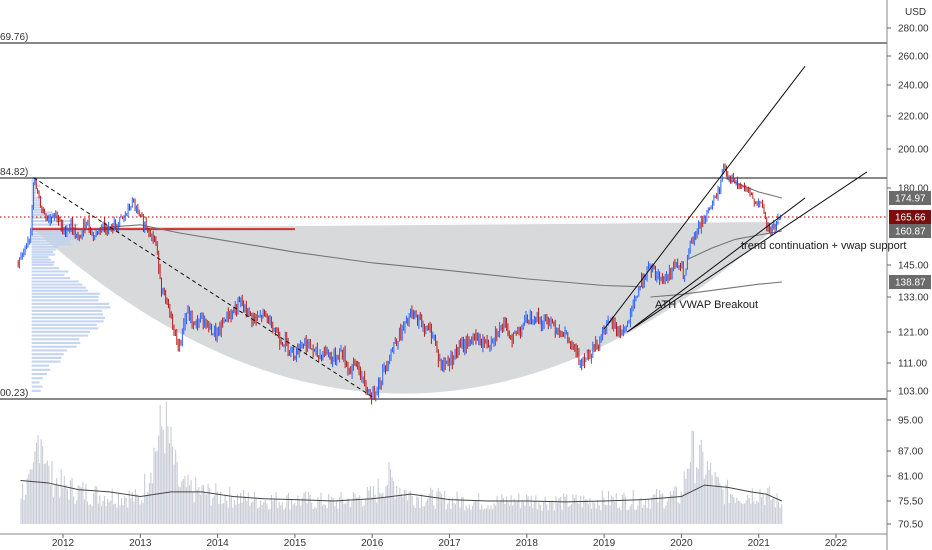  I want to click on price-scale-badge-label: 138.87, so click(910, 283).